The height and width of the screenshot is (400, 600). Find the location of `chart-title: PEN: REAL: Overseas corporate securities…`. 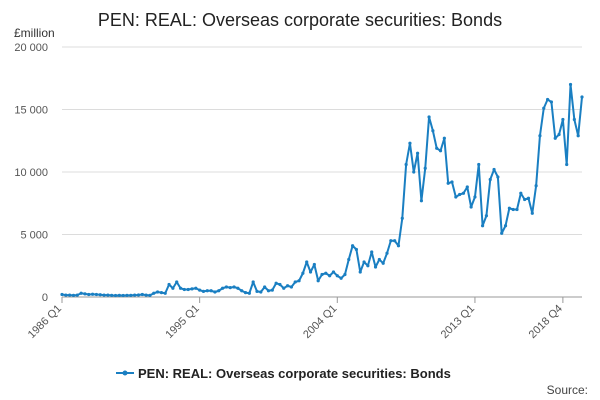

chart-title: PEN: REAL: Overseas corporate securities… is located at coordinates (300, 20).